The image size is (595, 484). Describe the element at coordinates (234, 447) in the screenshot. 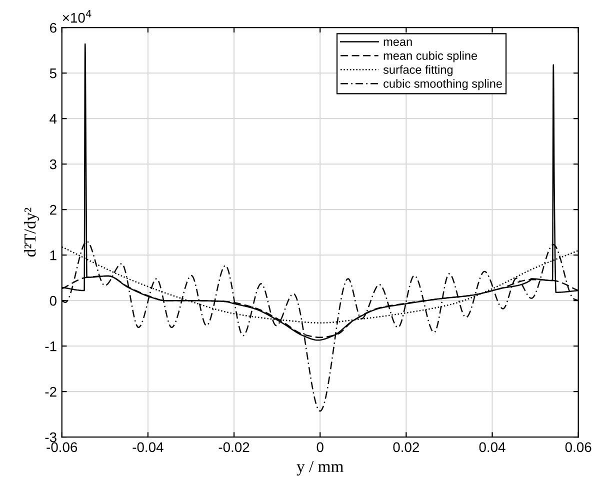

I see `x-tick-label: -0.02` at that location.